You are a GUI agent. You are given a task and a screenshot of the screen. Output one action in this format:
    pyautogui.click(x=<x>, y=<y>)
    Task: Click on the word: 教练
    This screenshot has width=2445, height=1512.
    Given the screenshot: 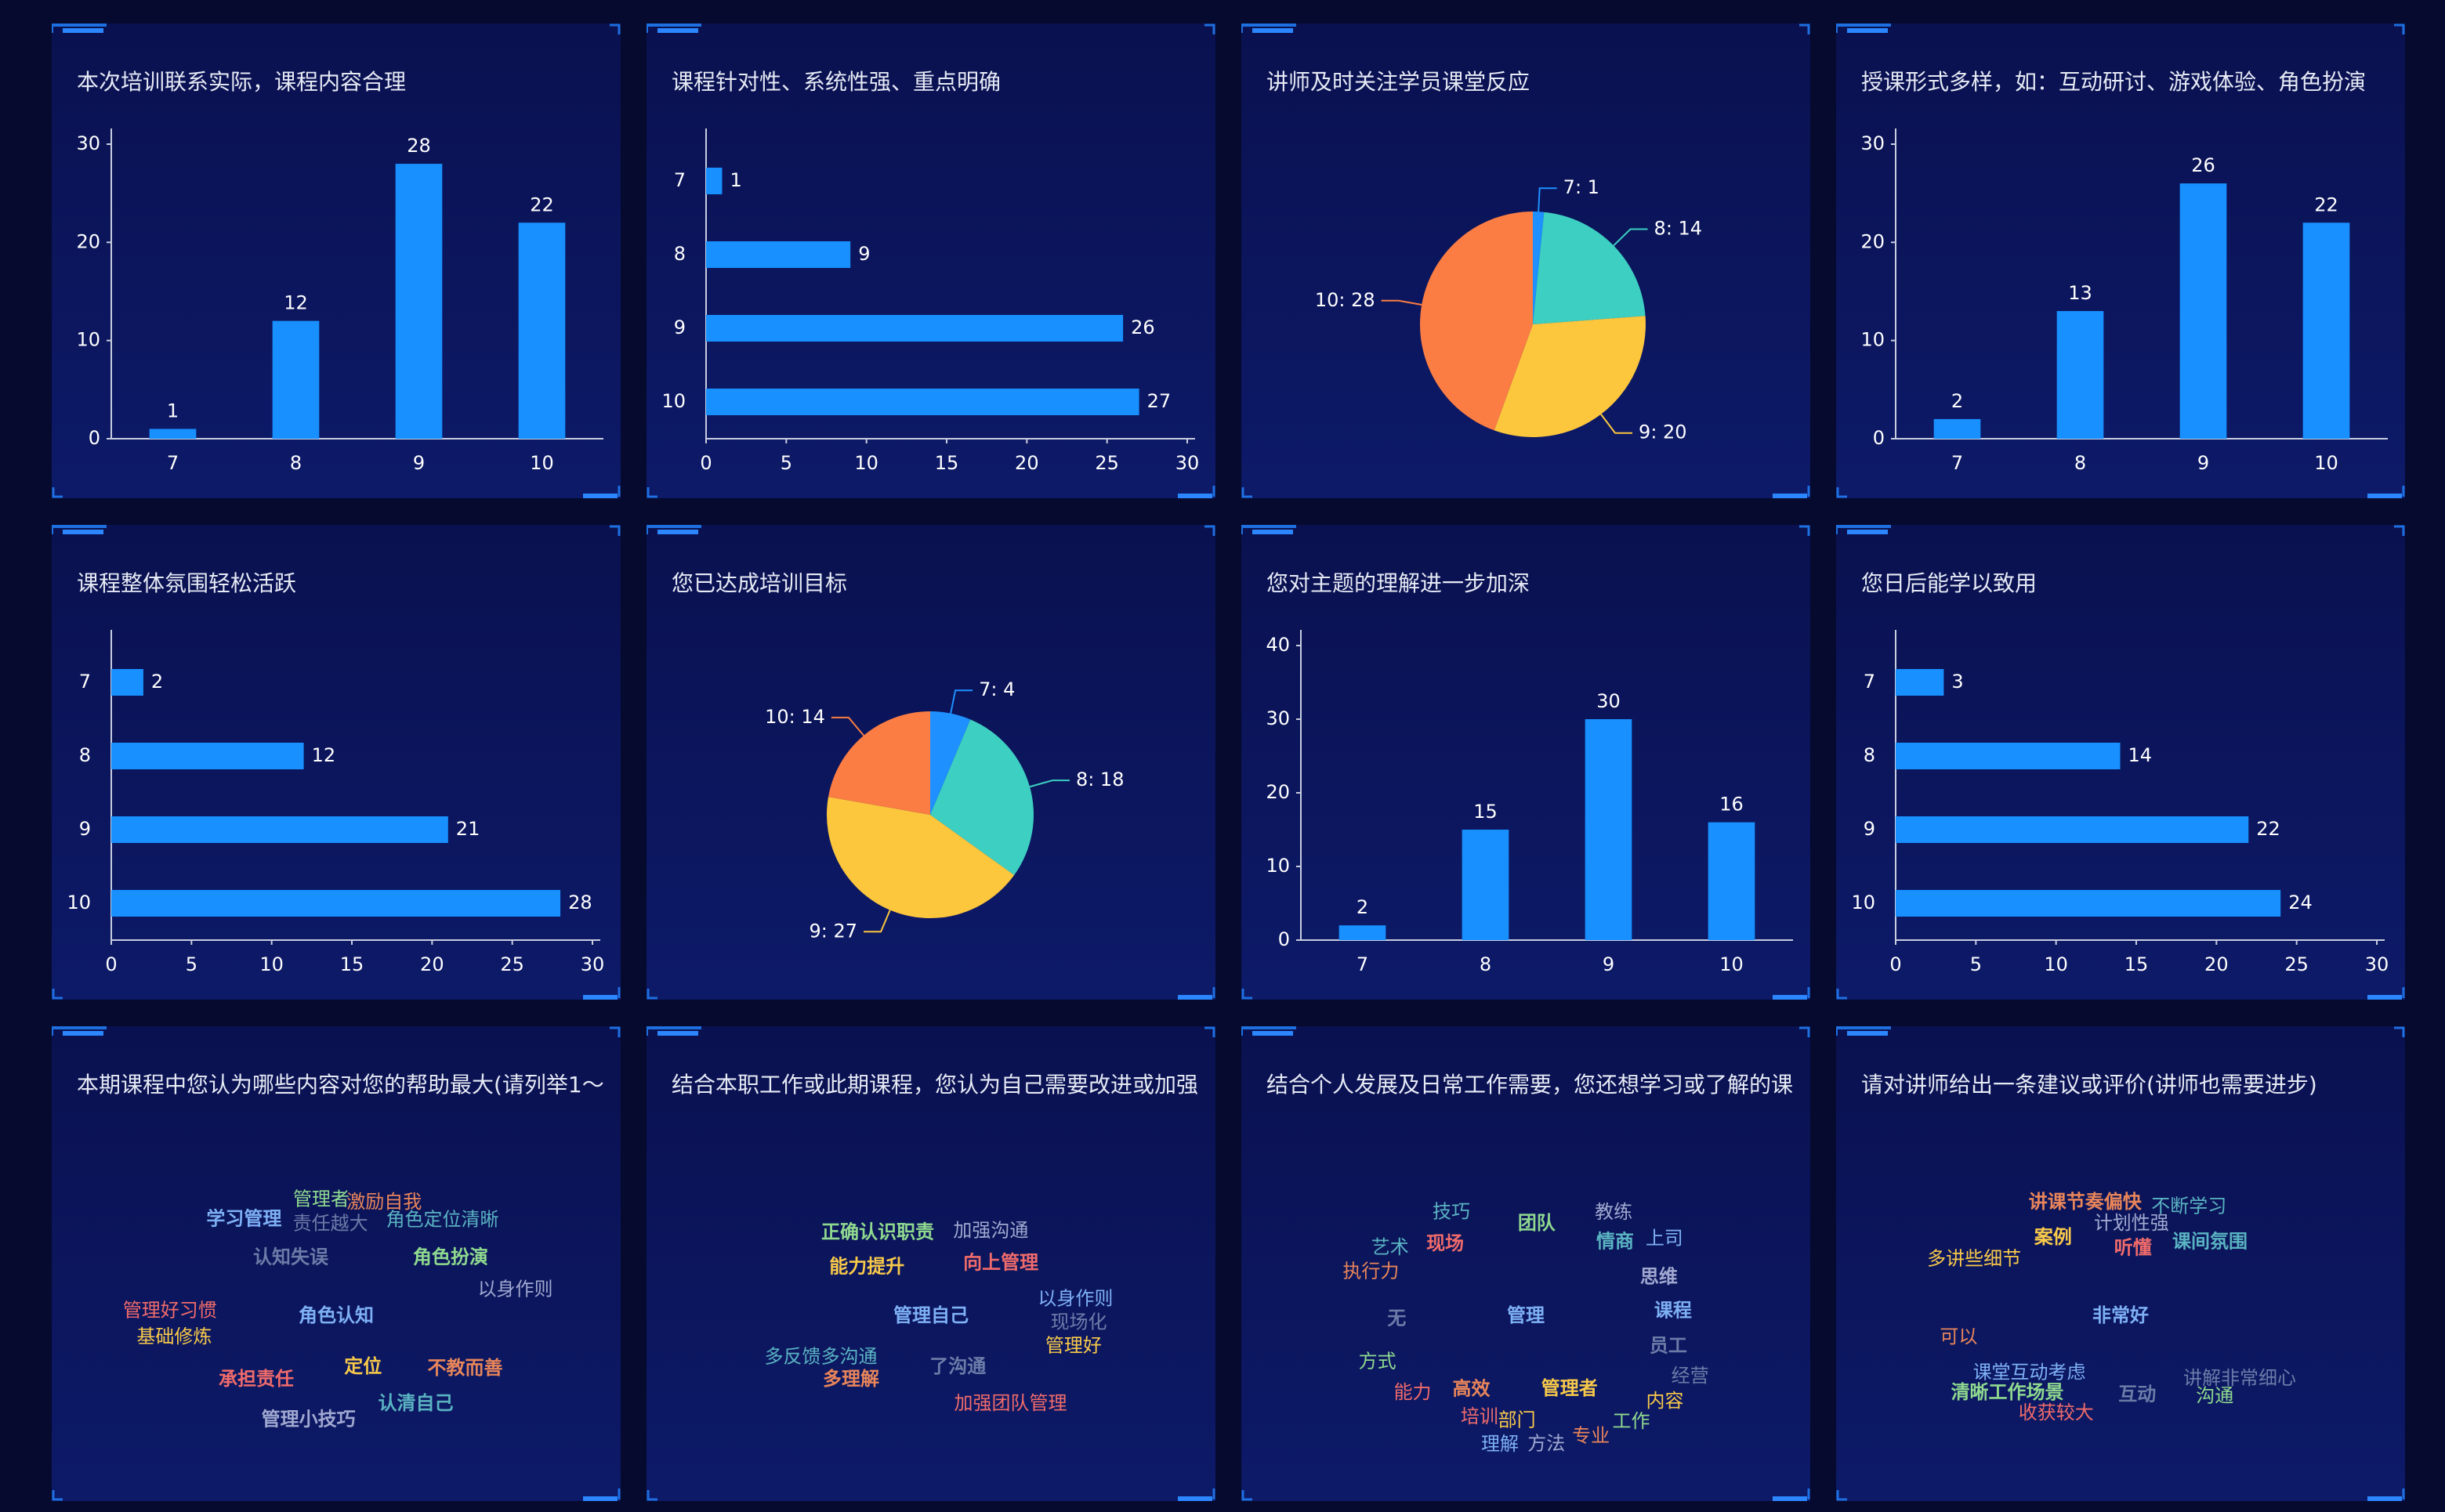 What is the action you would take?
    pyautogui.click(x=1613, y=1212)
    